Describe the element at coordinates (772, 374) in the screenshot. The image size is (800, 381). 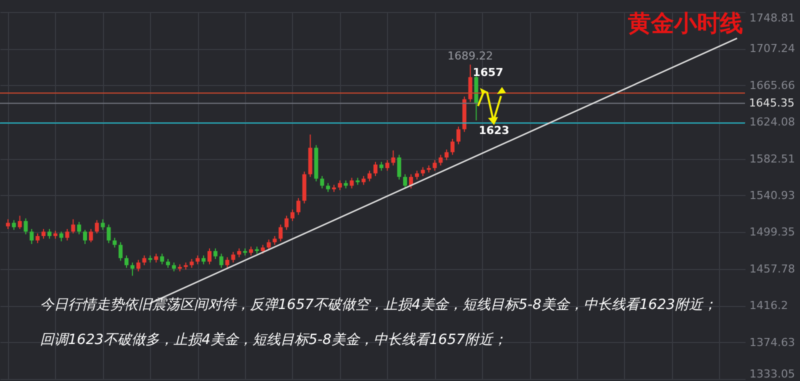
I see `y-tick-label: 1333.05` at that location.